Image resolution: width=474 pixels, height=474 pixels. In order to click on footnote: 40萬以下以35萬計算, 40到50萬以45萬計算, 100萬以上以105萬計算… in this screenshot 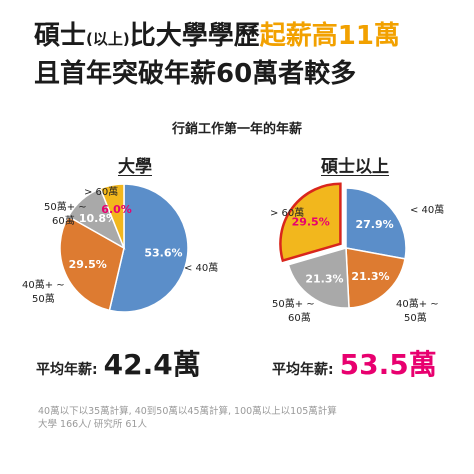, I will do `click(187, 418)`.